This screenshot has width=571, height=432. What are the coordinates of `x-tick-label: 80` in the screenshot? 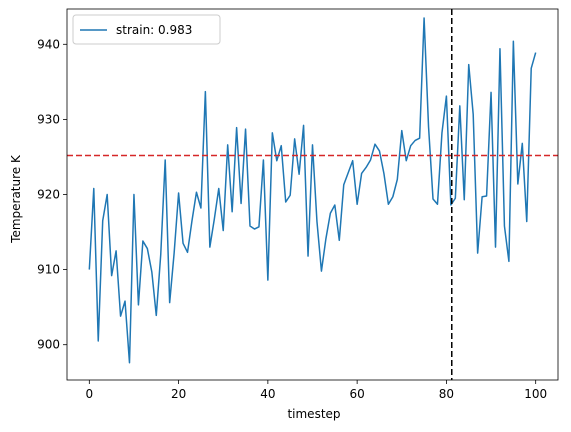 It's located at (446, 394).